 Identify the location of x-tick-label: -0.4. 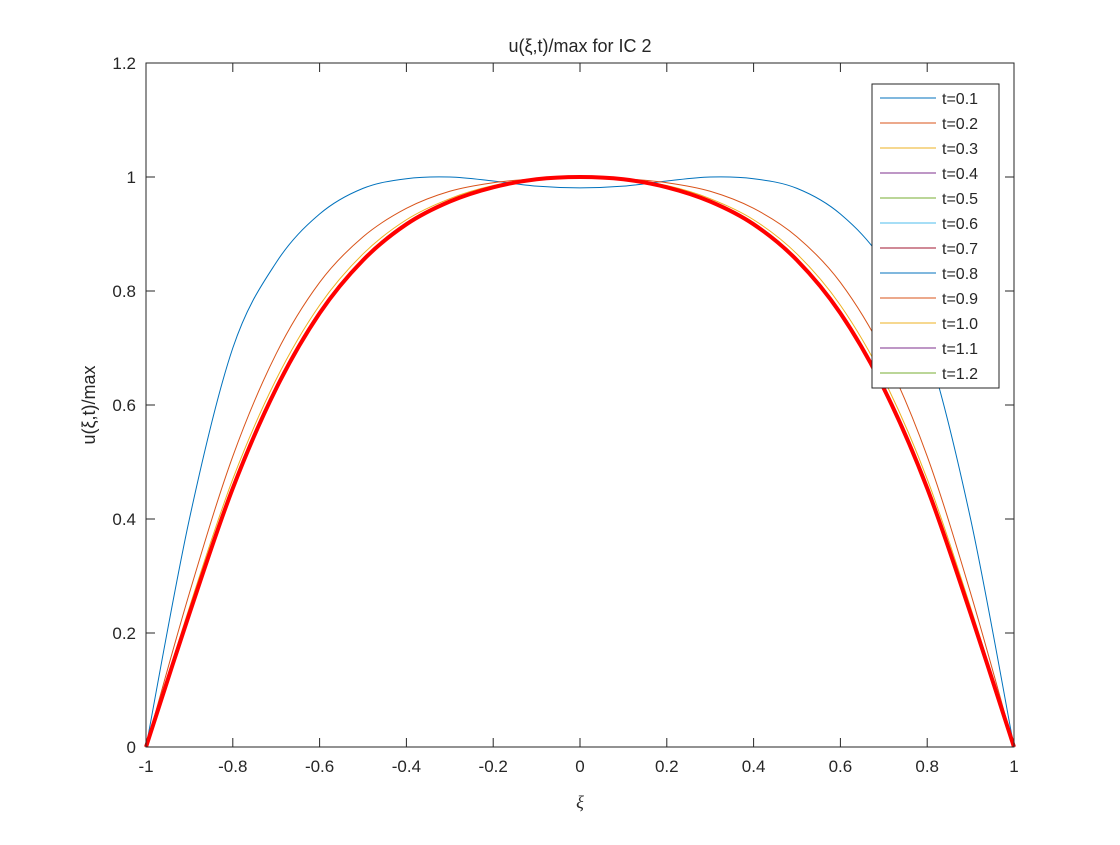
(406, 766).